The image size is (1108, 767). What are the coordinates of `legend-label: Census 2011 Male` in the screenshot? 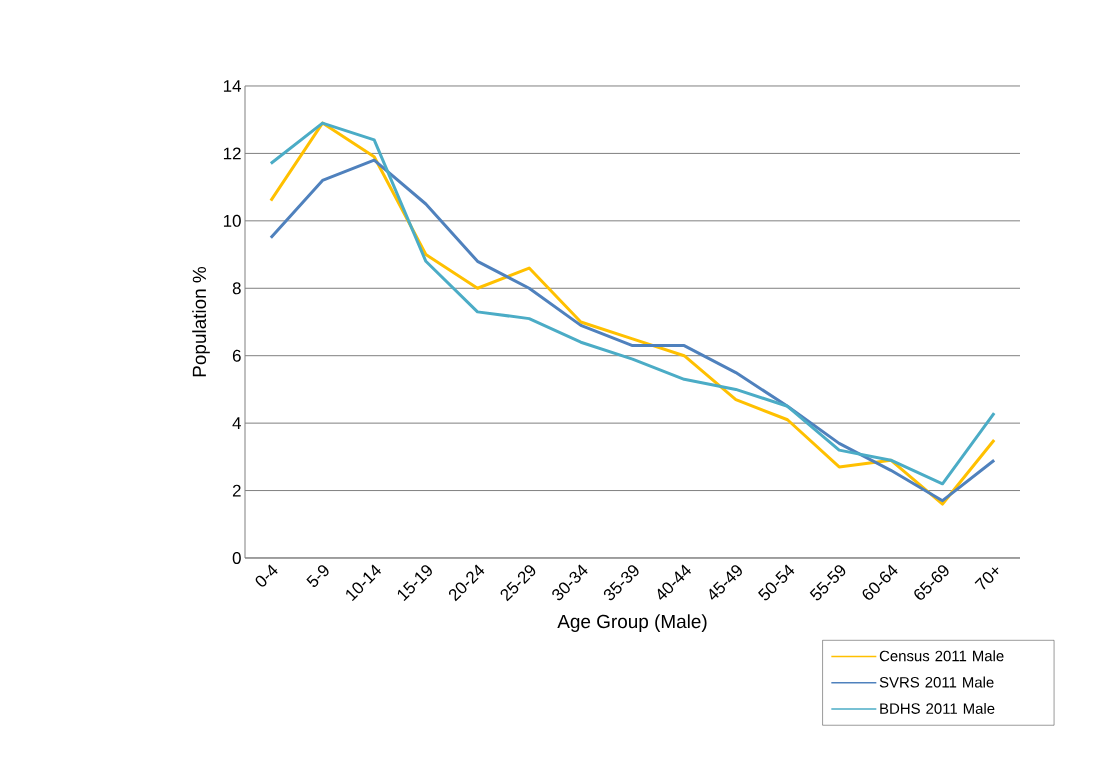 It's located at (941, 656).